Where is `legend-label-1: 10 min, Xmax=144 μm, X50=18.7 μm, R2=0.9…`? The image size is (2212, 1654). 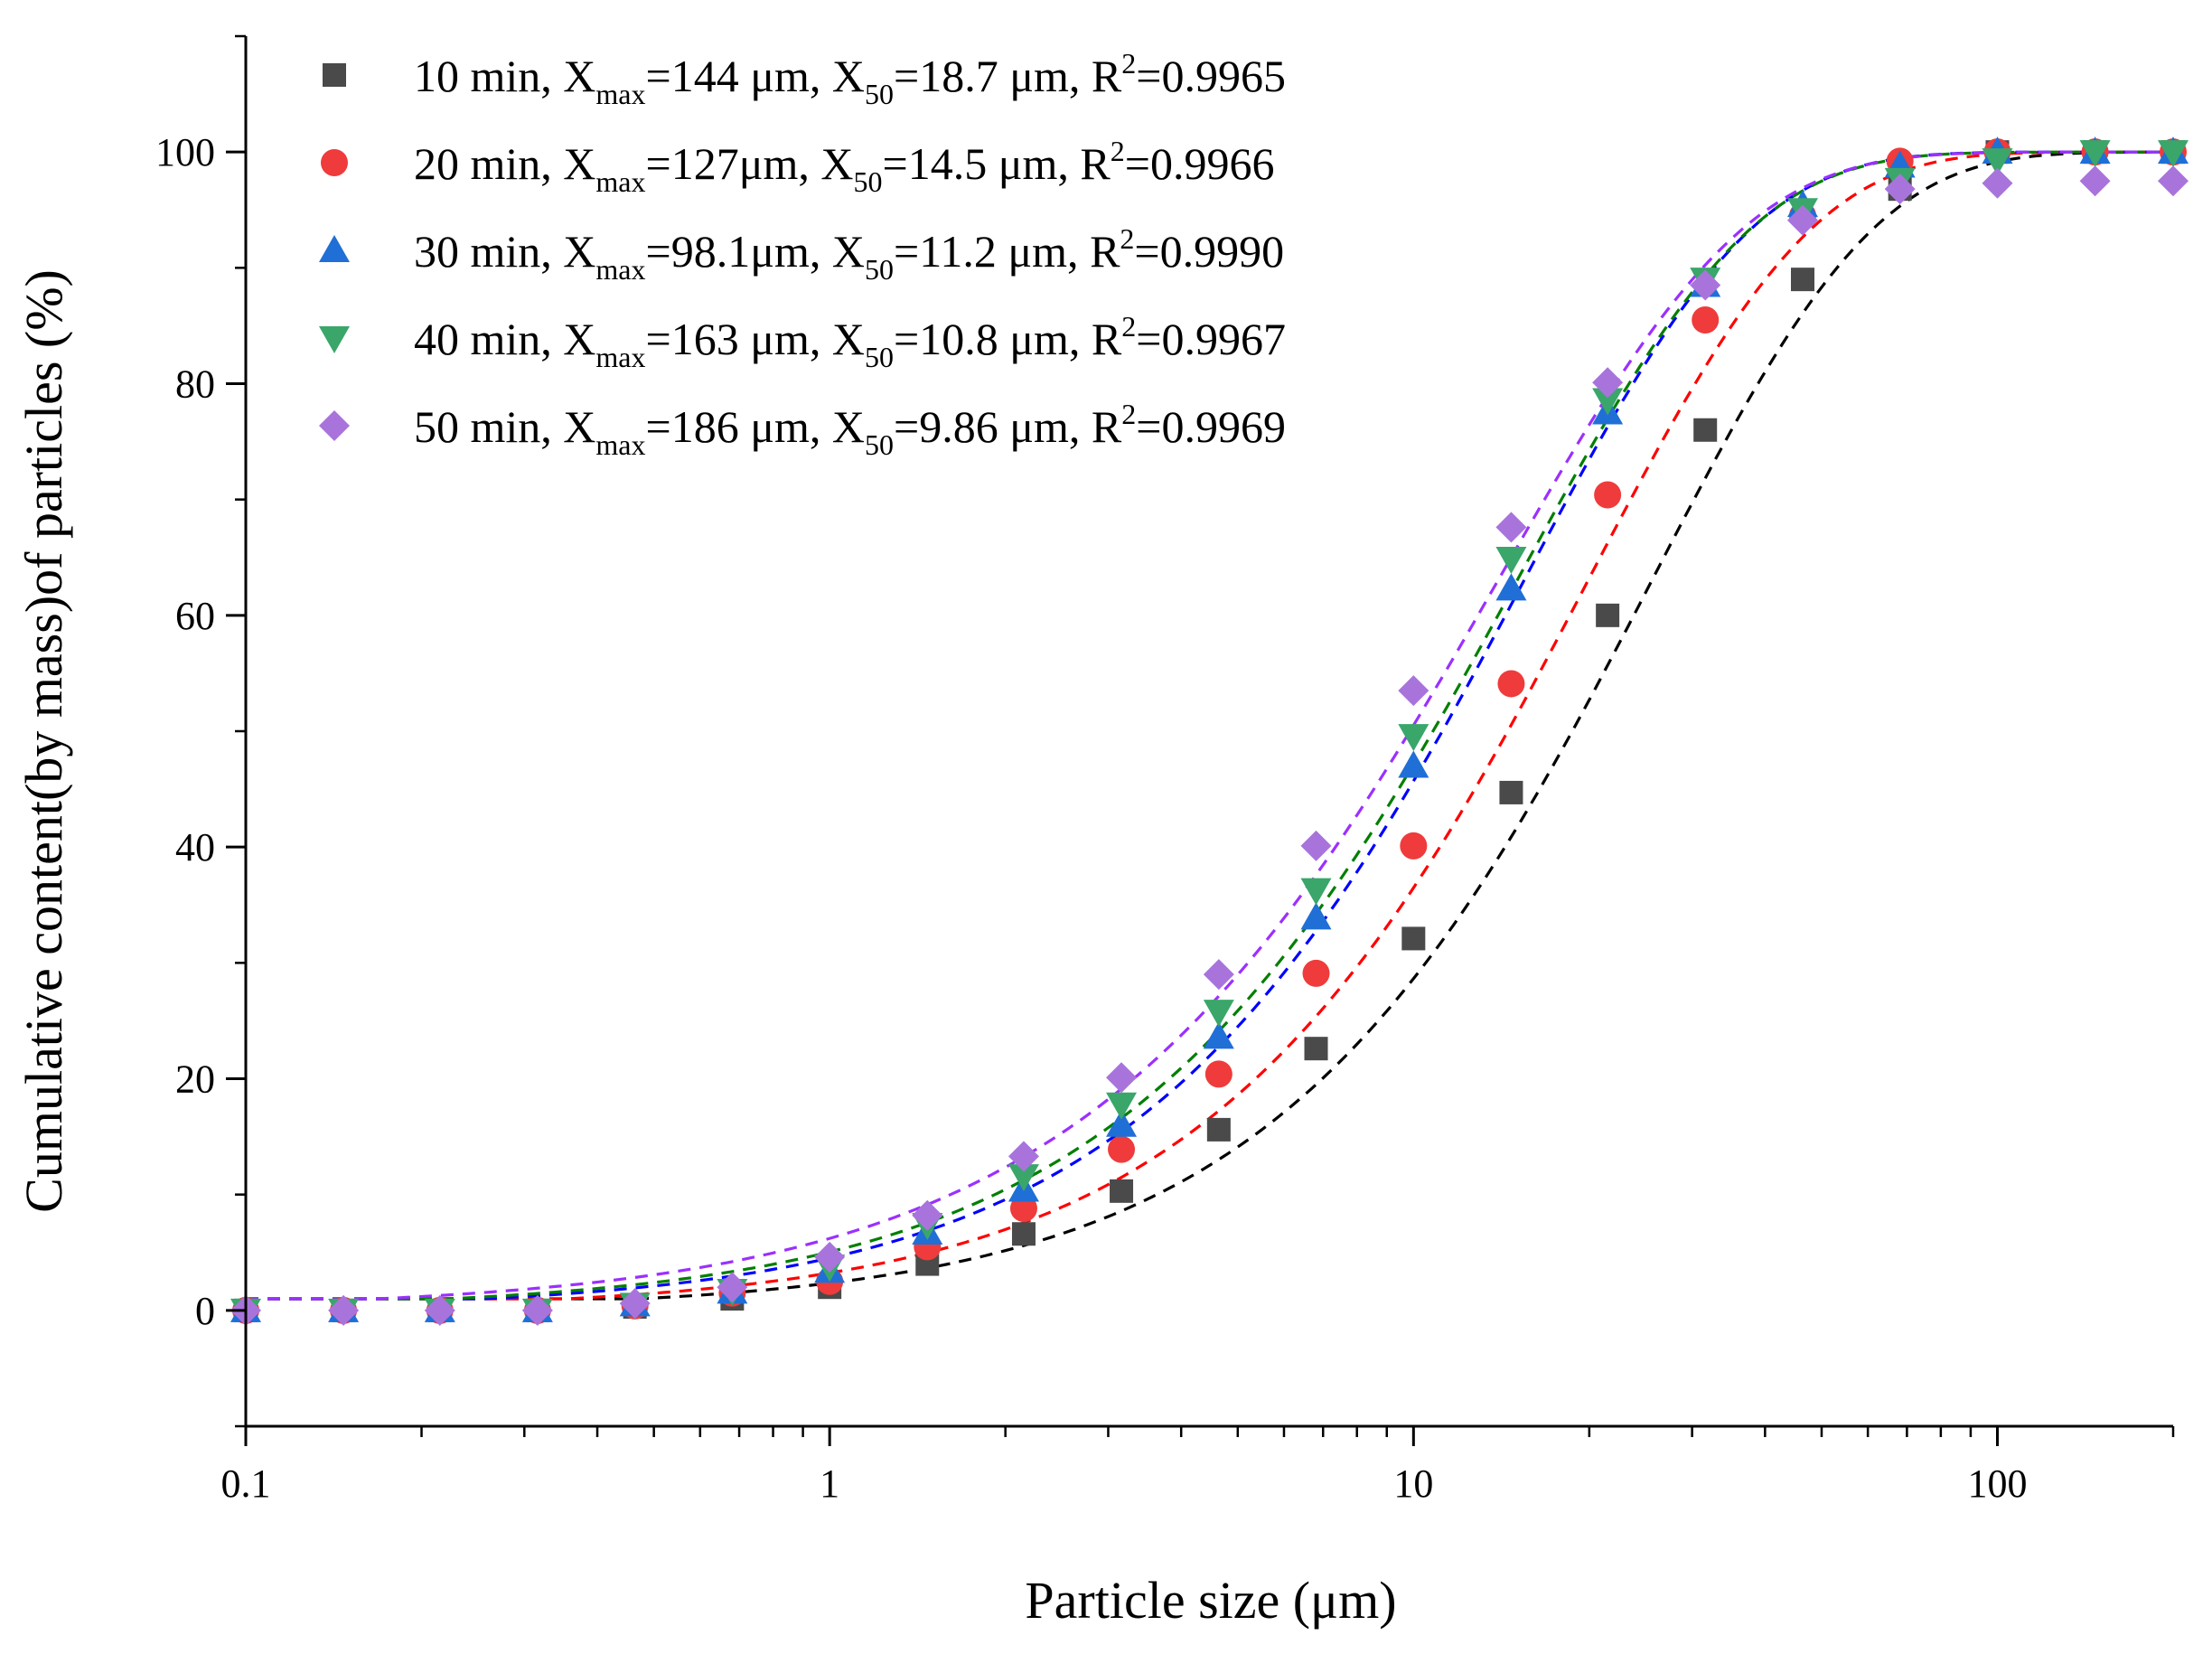 legend-label-1: 10 min, Xmax=144 μm, X50=18.7 μm, R2=0.9… is located at coordinates (850, 78).